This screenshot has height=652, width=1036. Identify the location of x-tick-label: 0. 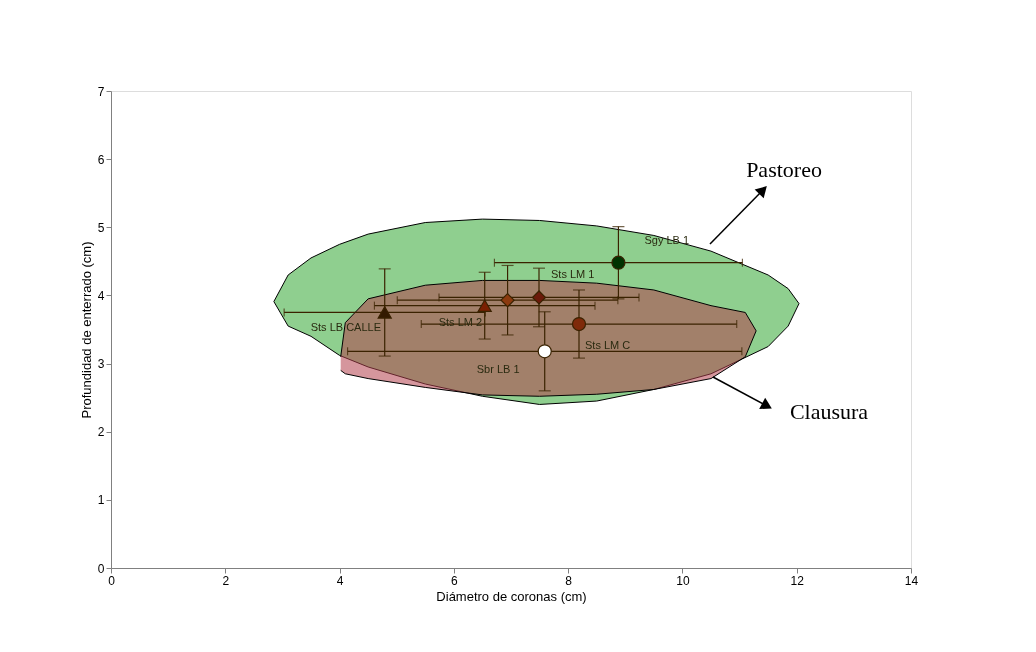
(112, 580).